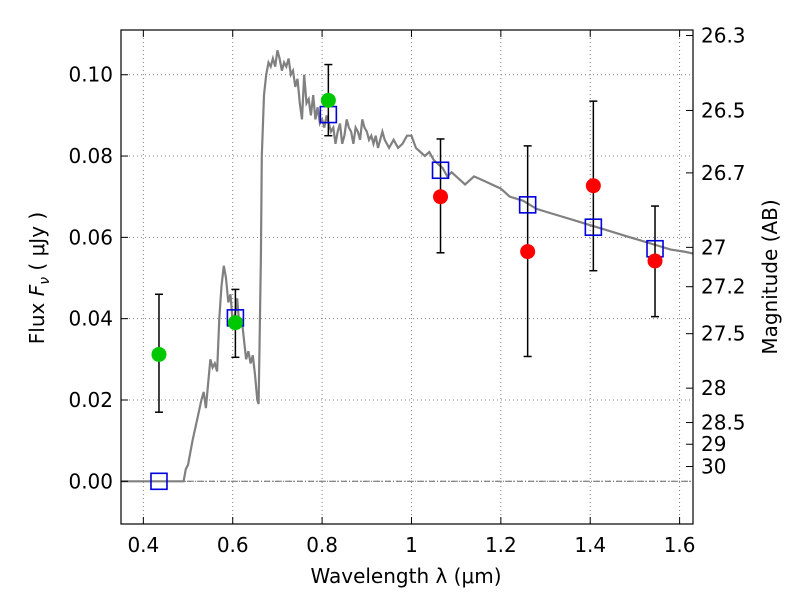  Describe the element at coordinates (37, 290) in the screenshot. I see `y-axis-label-symbol: F` at that location.